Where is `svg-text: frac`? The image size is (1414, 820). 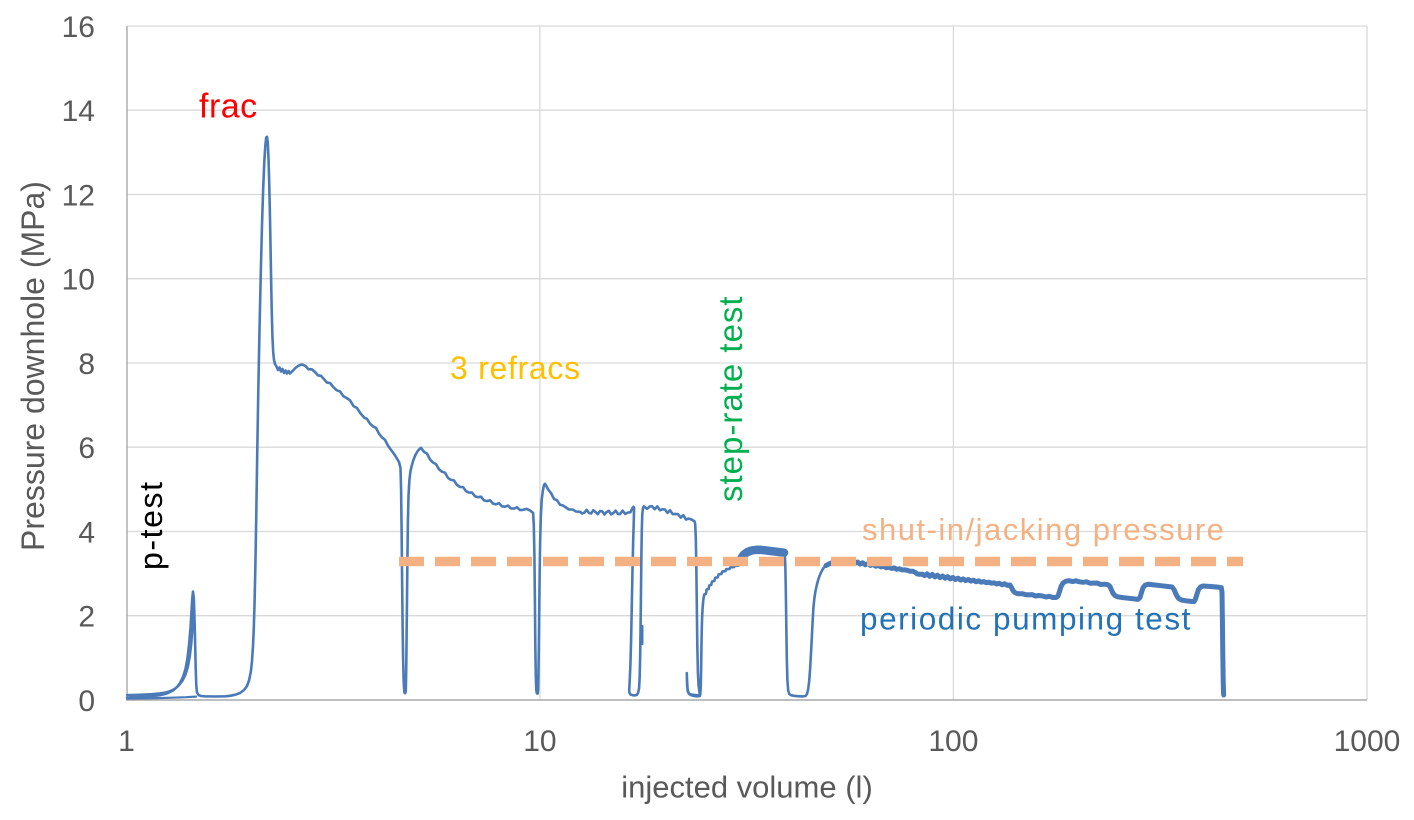
svg-text: frac is located at coordinates (228, 107).